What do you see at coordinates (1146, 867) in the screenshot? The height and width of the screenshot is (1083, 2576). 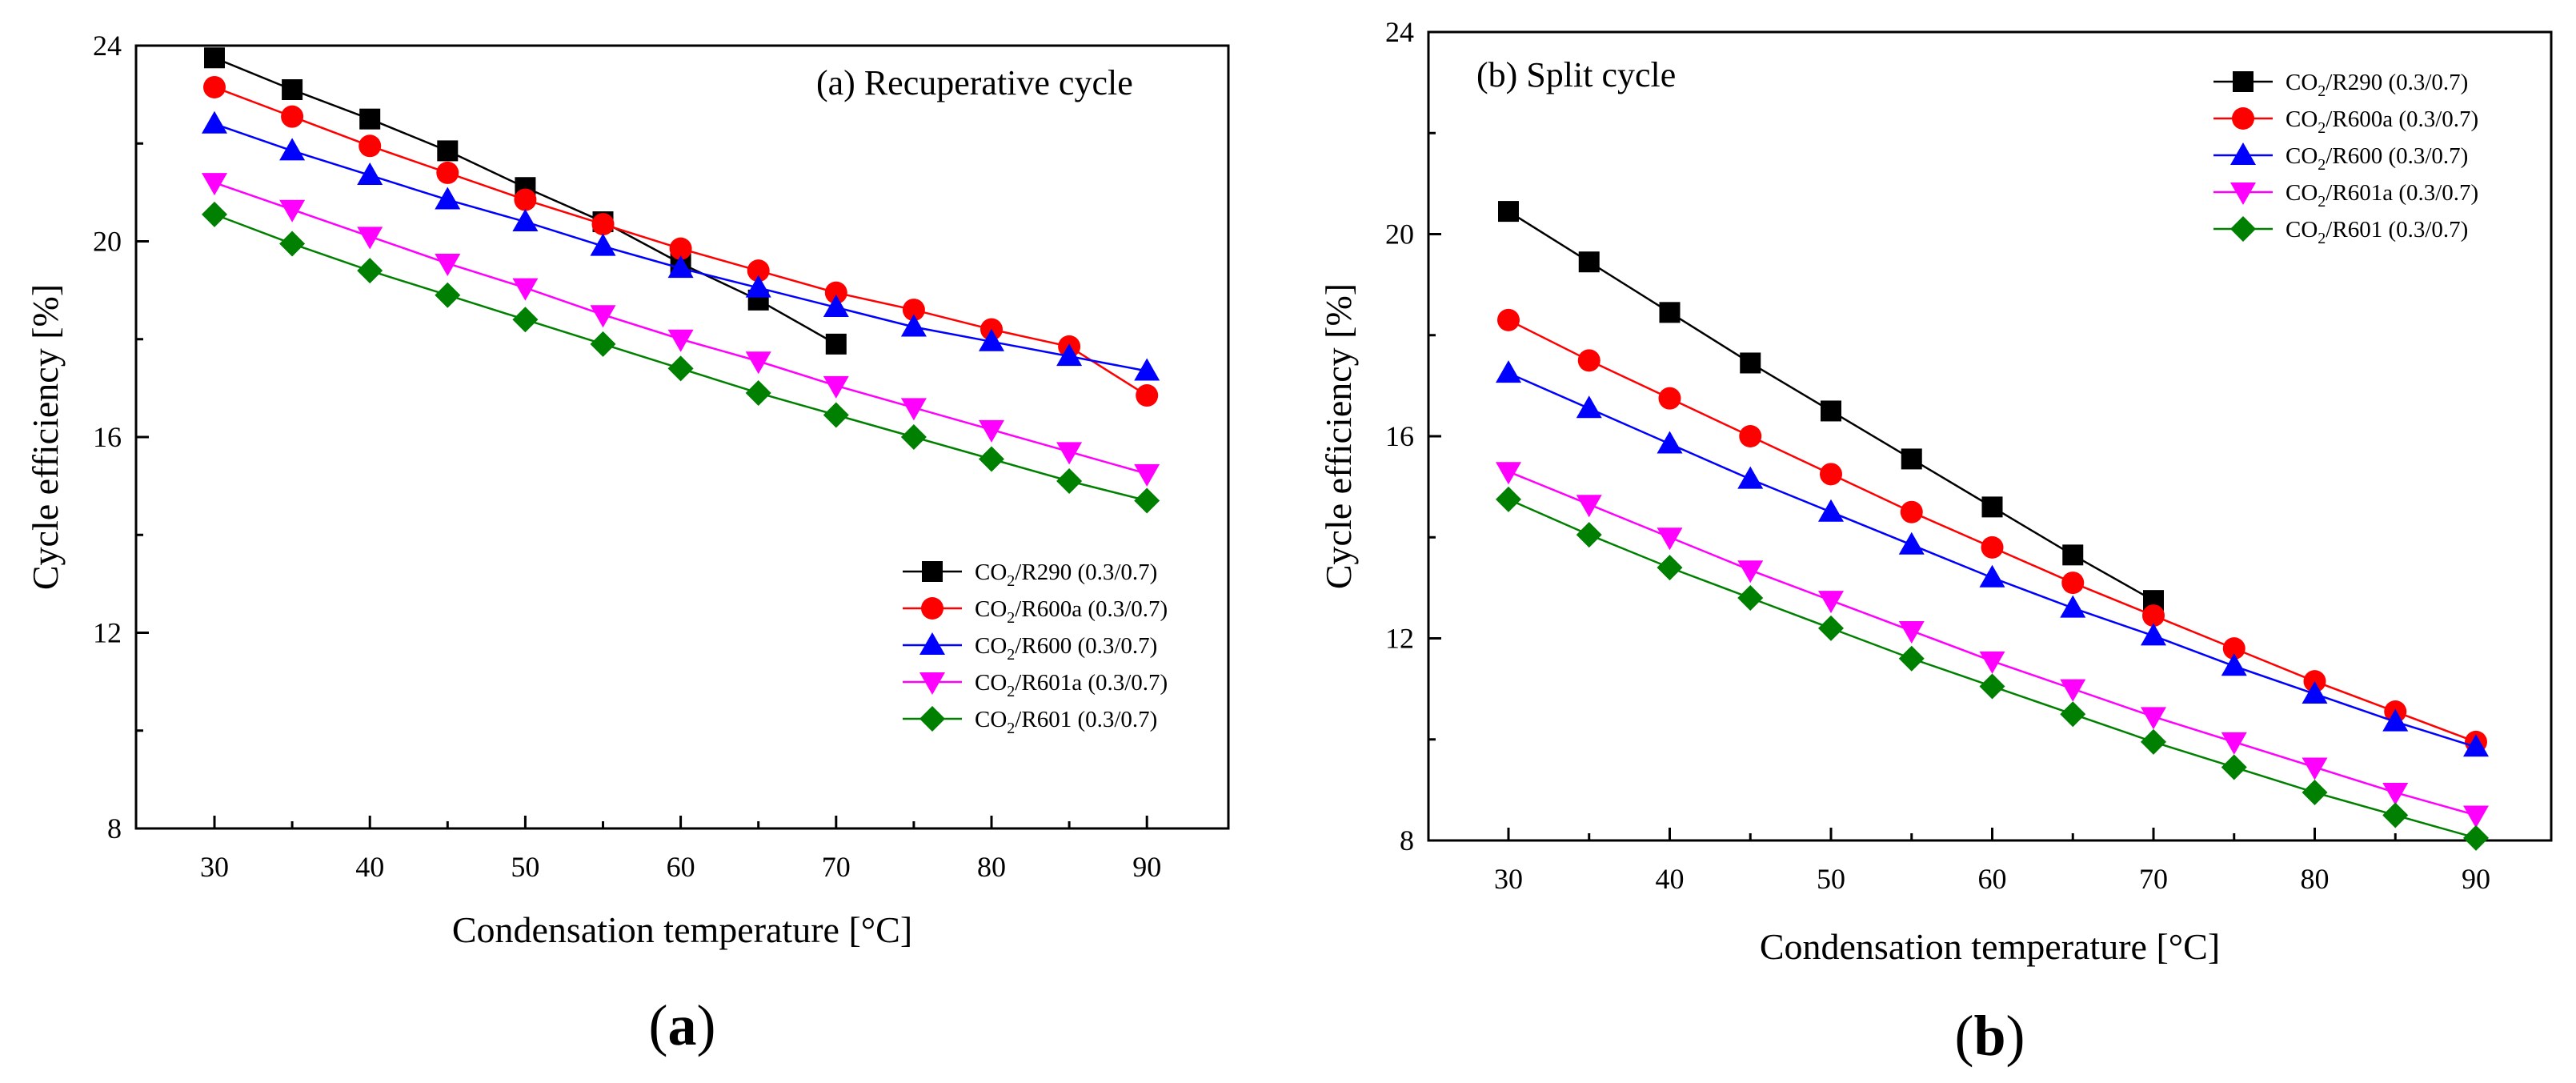 I see `x-tick-label: 90` at bounding box center [1146, 867].